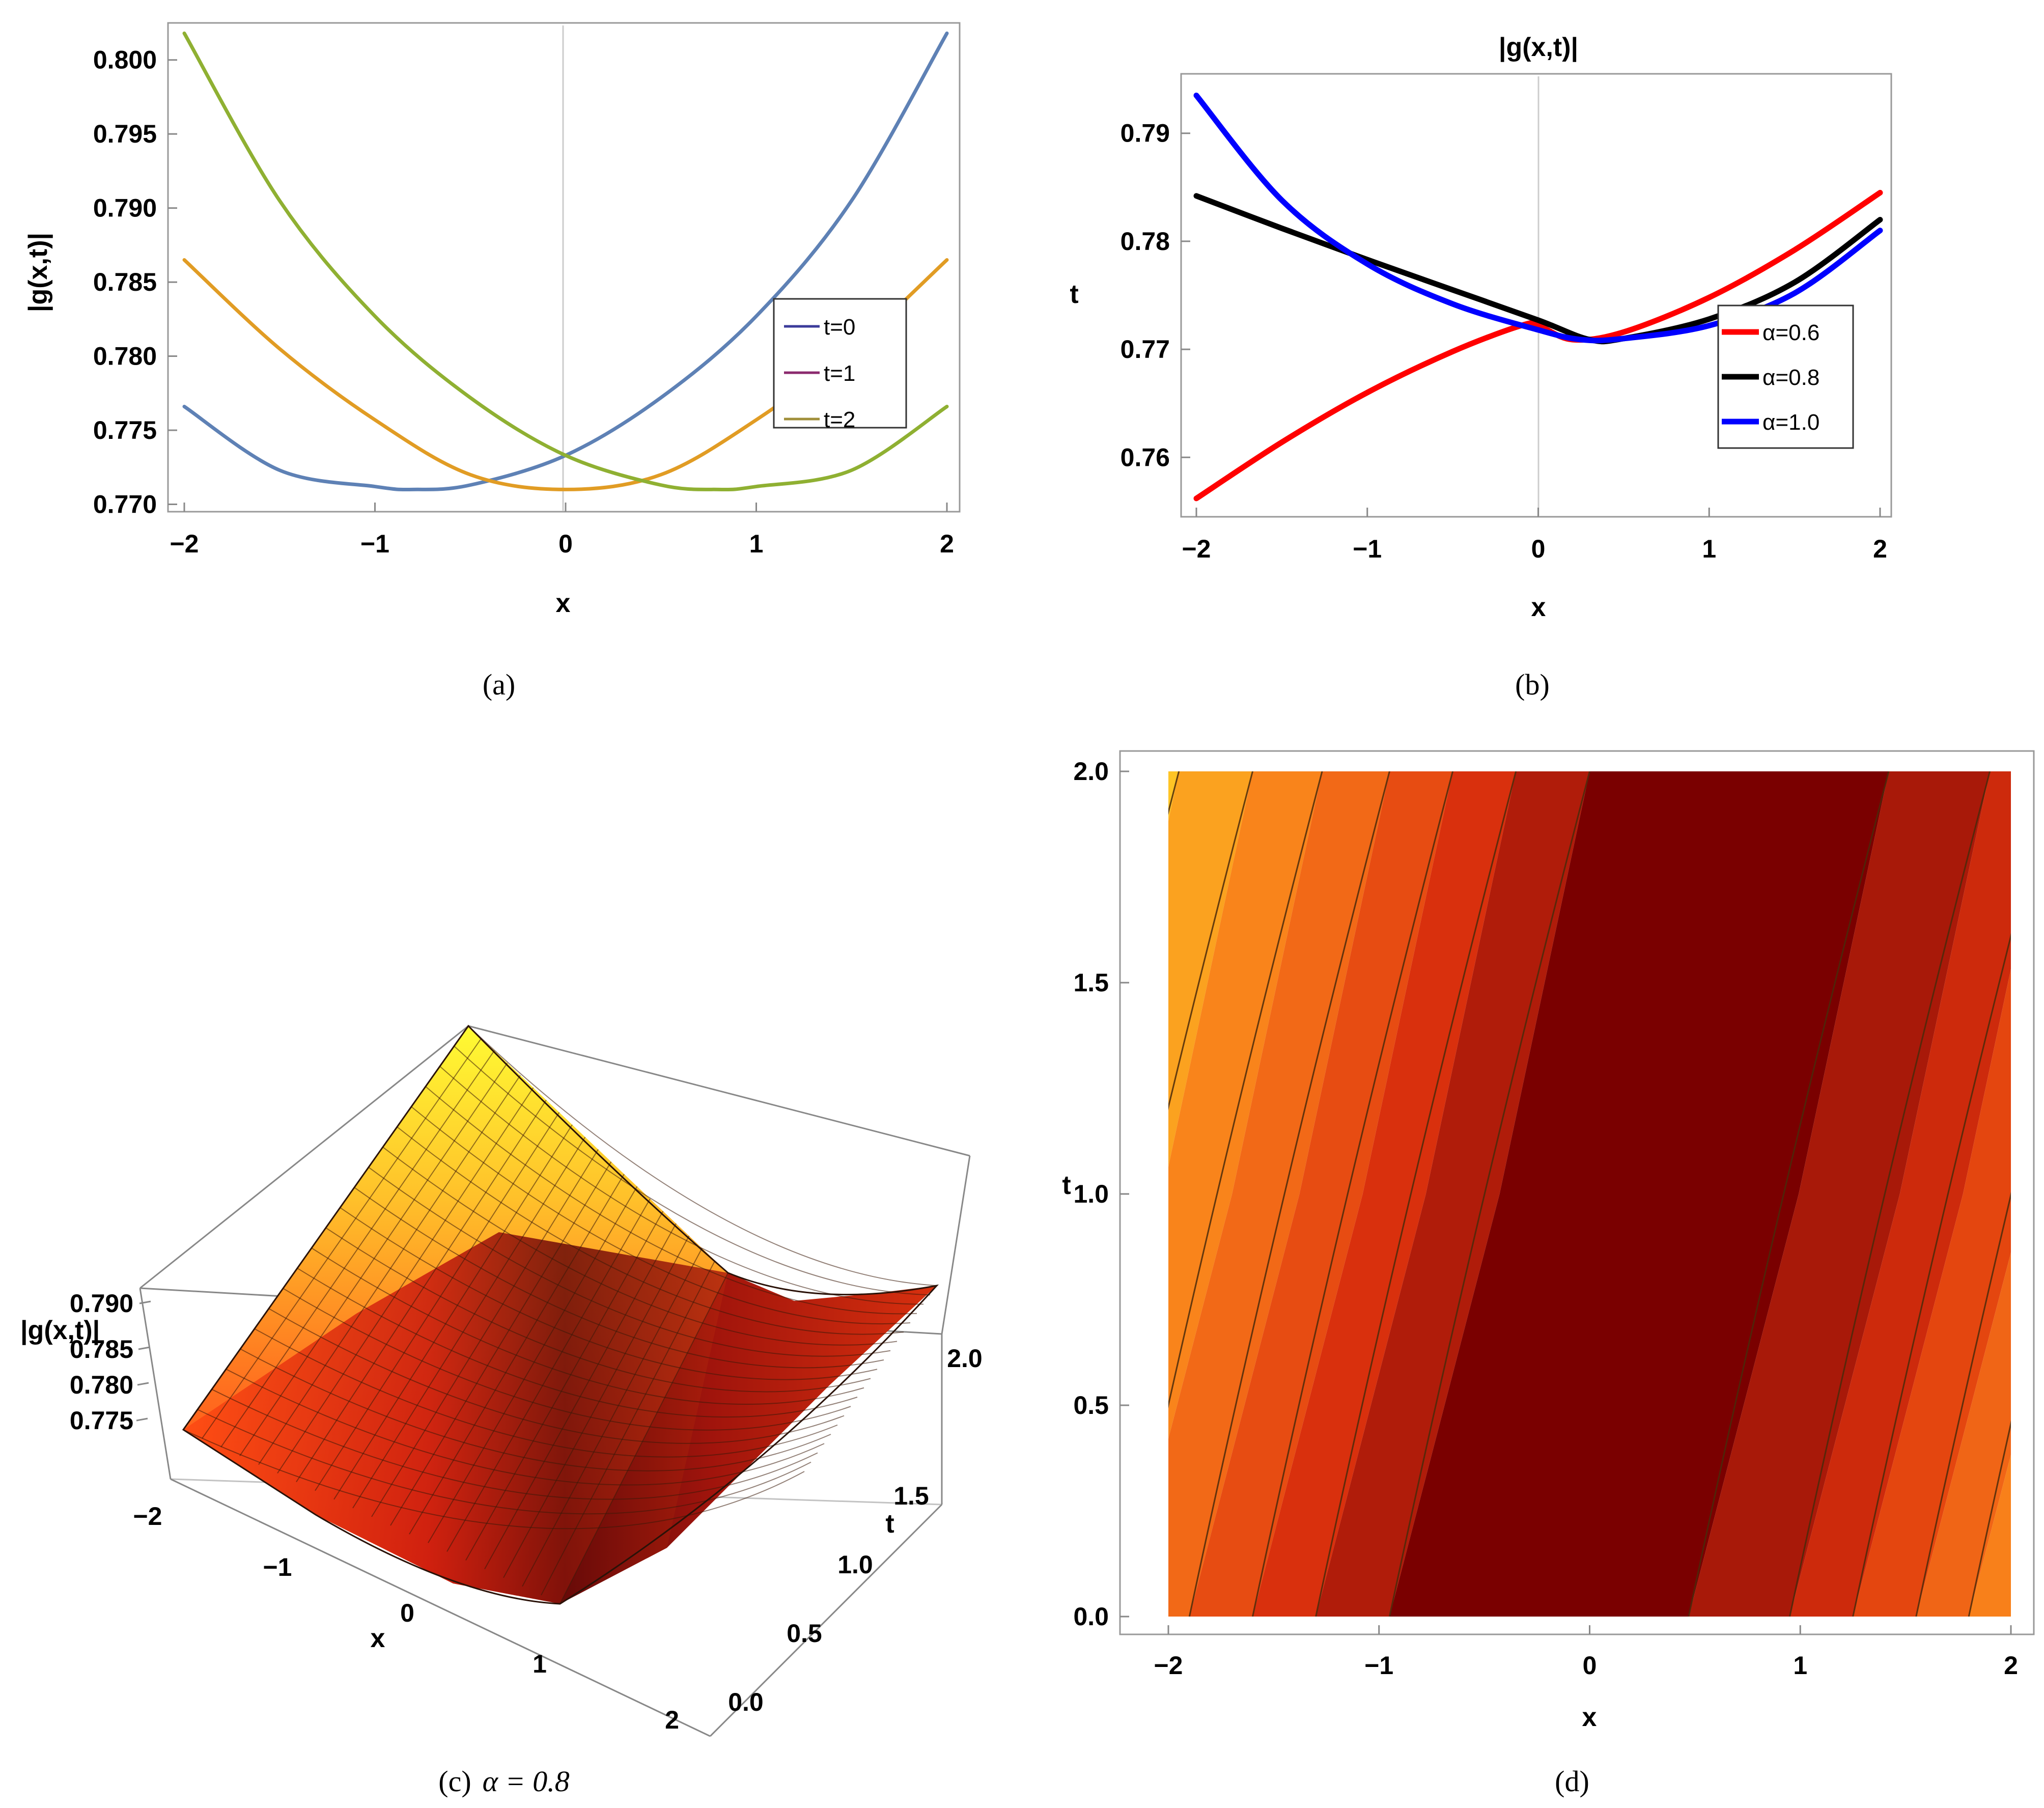 Image resolution: width=2044 pixels, height=1808 pixels. Describe the element at coordinates (1709, 549) in the screenshot. I see `b-xtick-label: 1` at that location.